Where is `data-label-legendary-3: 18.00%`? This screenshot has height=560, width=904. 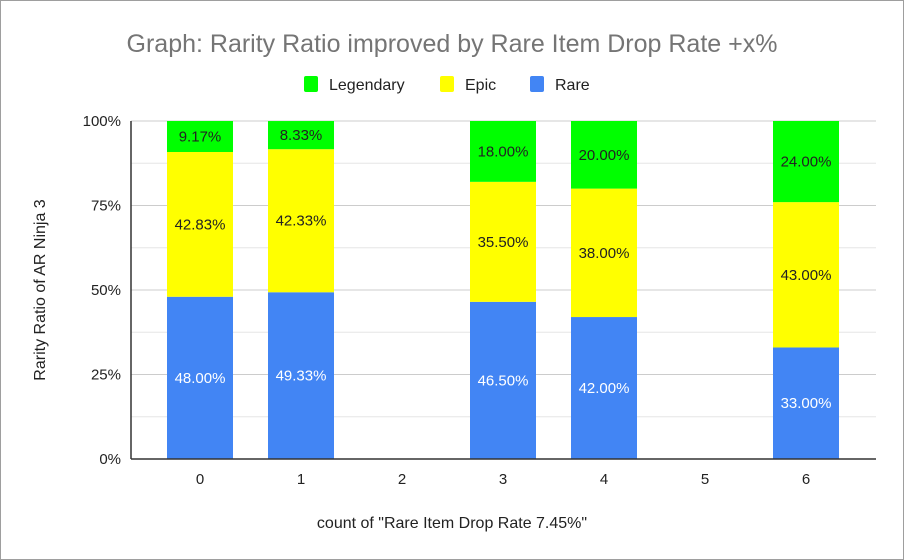 data-label-legendary-3: 18.00% is located at coordinates (503, 151).